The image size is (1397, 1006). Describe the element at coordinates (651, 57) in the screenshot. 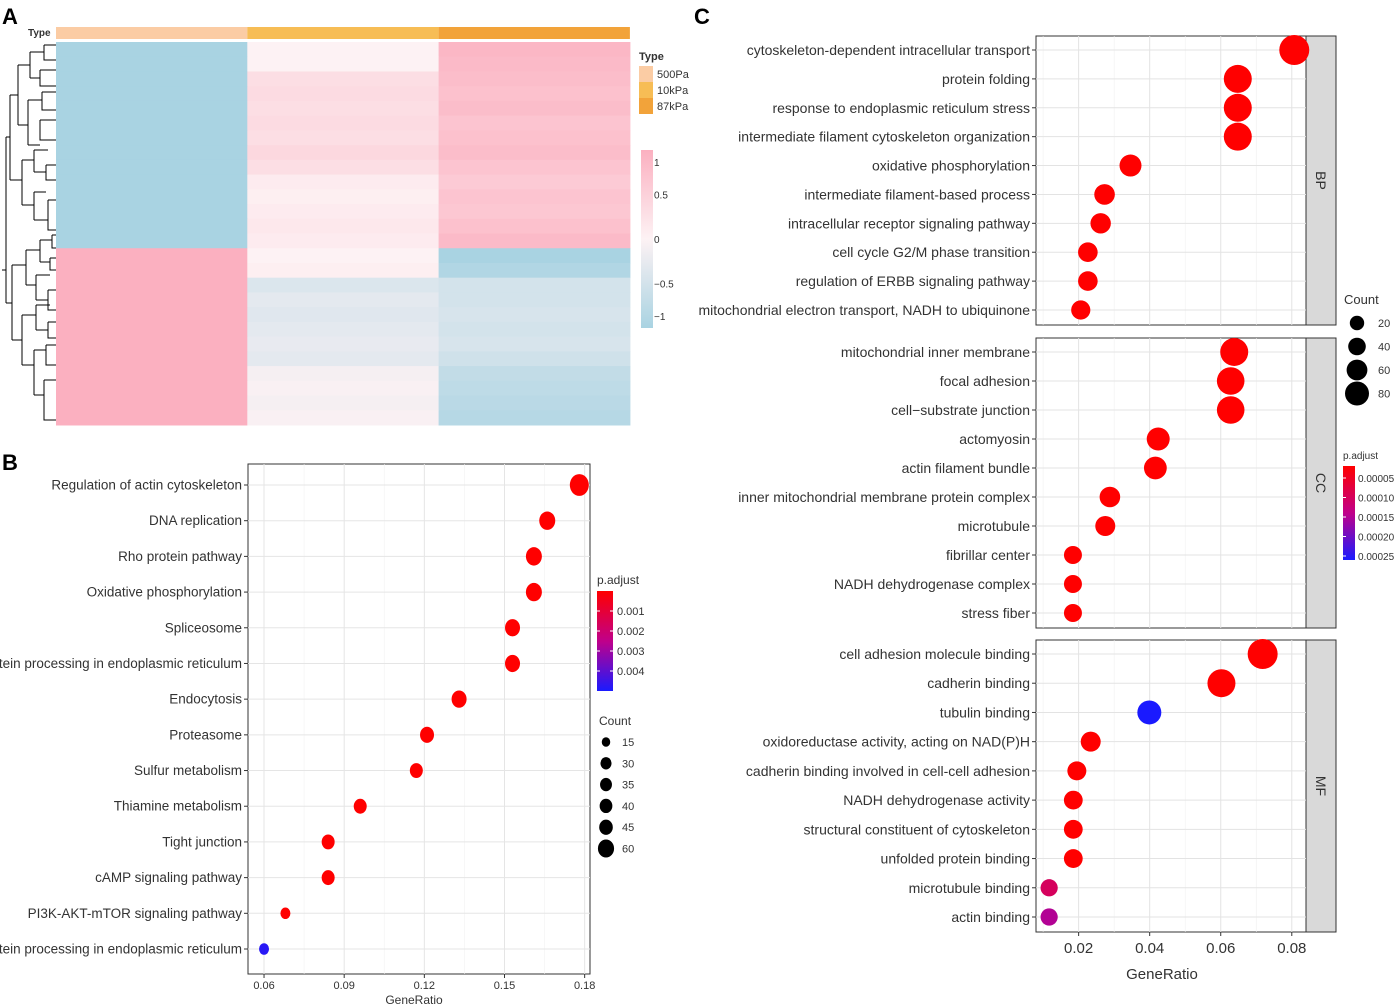

I see `type-legend-title: Type` at that location.